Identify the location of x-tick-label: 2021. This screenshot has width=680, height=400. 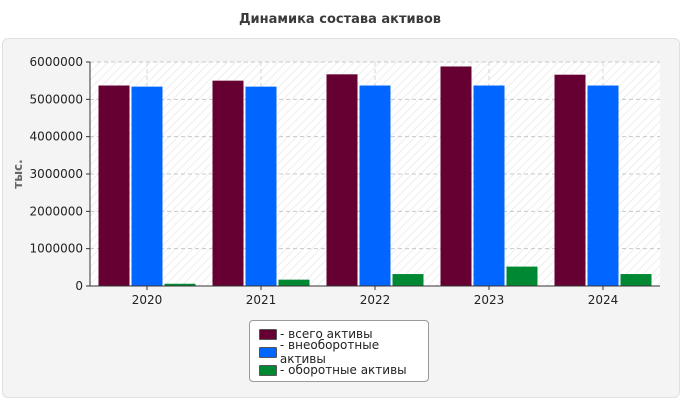
(261, 300).